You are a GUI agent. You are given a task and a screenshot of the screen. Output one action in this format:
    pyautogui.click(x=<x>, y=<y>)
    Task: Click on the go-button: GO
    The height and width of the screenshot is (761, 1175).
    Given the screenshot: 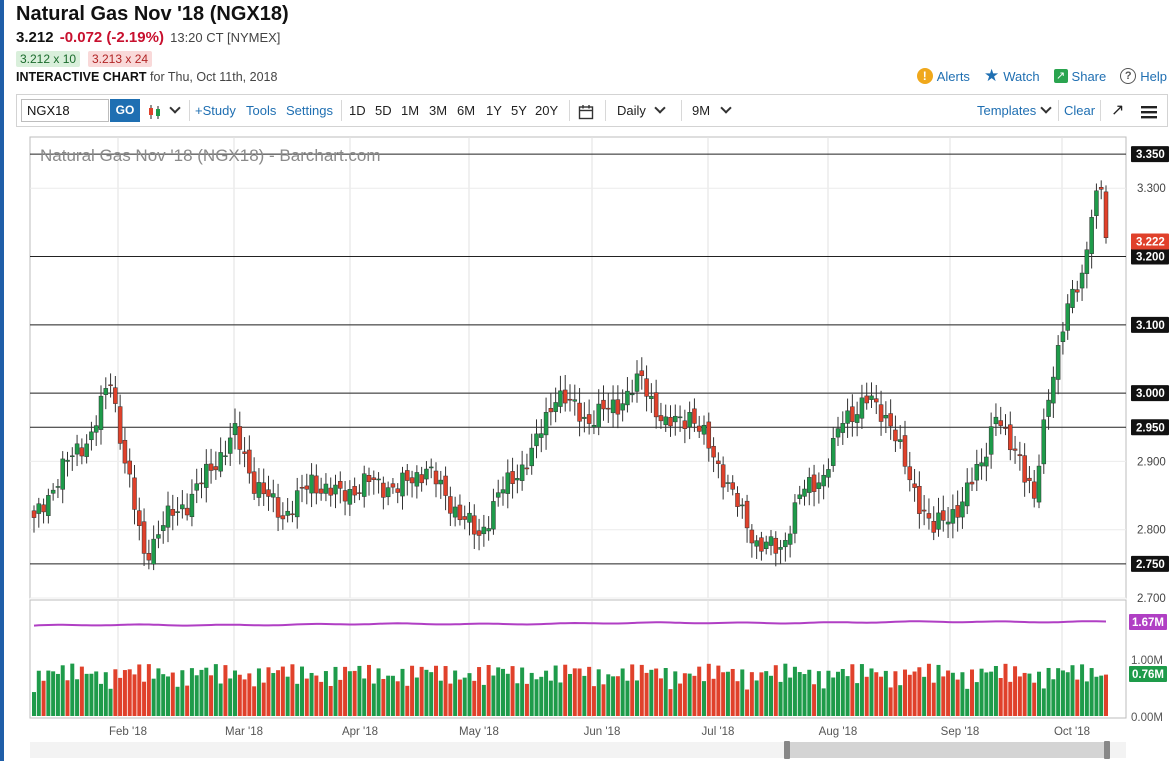 What is the action you would take?
    pyautogui.click(x=125, y=110)
    